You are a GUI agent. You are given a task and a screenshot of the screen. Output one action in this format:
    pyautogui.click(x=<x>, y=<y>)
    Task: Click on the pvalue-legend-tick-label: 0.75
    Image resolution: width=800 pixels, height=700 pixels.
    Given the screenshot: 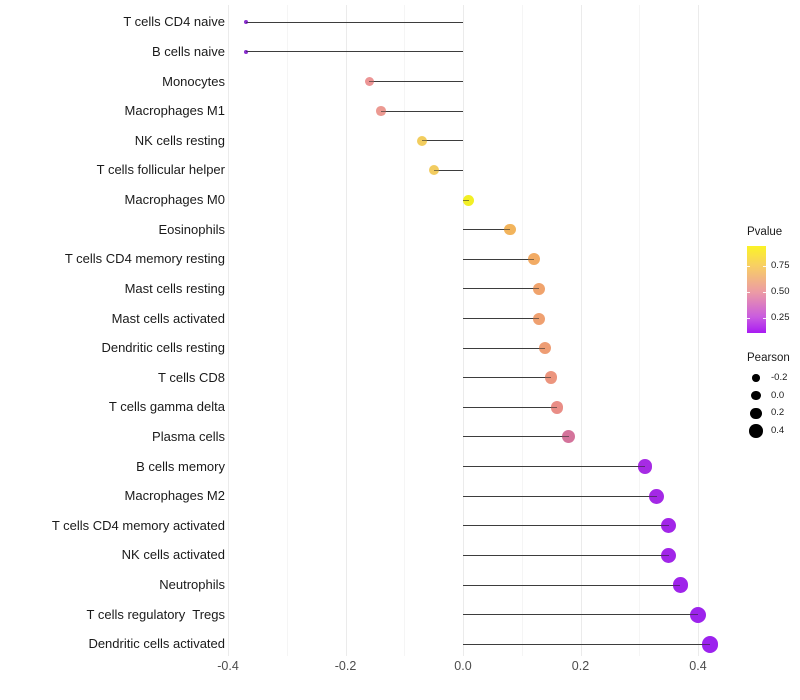 What is the action you would take?
    pyautogui.click(x=780, y=265)
    